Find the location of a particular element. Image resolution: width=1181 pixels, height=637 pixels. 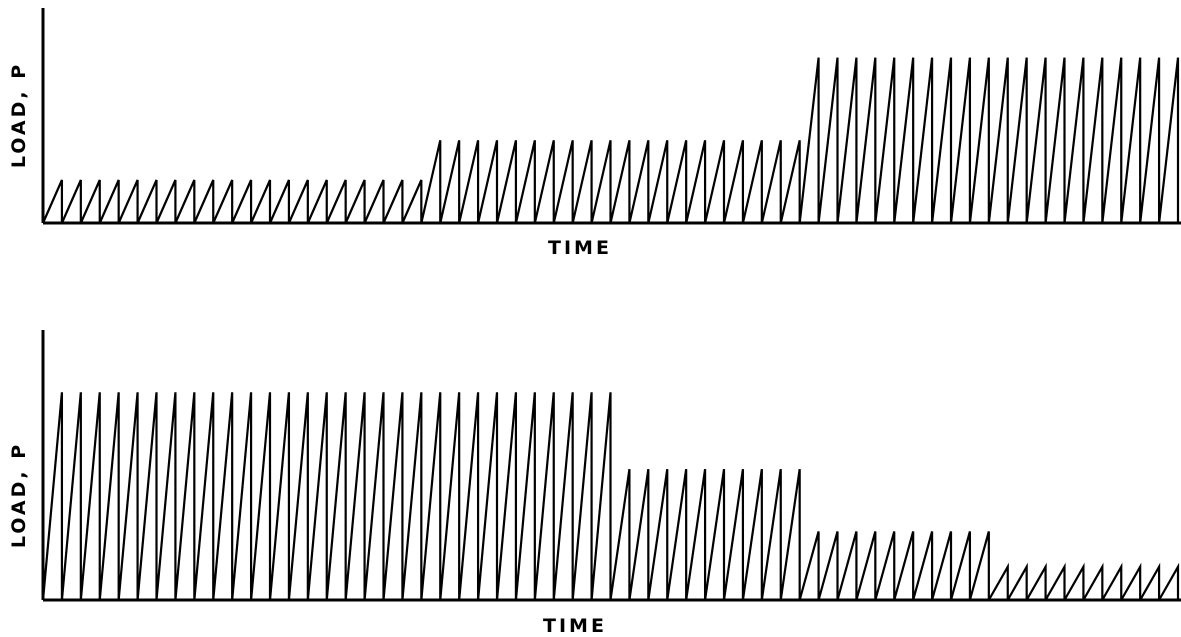

x-axis-label-2: TIME is located at coordinates (575, 626).